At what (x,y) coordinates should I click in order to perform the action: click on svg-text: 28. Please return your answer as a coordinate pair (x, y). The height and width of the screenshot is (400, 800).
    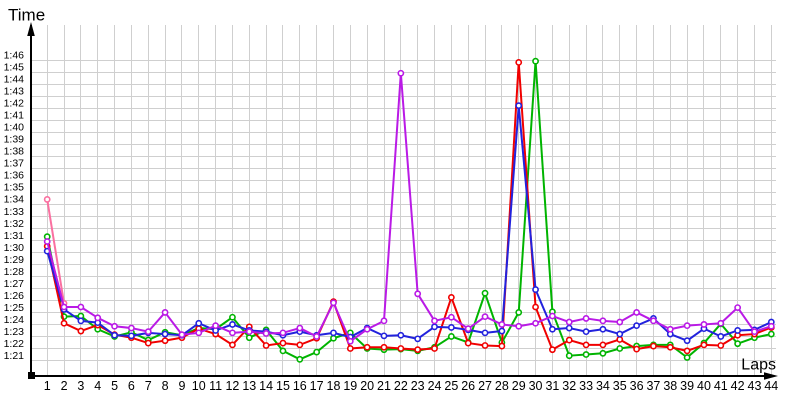
    Looking at the image, I should click on (502, 386).